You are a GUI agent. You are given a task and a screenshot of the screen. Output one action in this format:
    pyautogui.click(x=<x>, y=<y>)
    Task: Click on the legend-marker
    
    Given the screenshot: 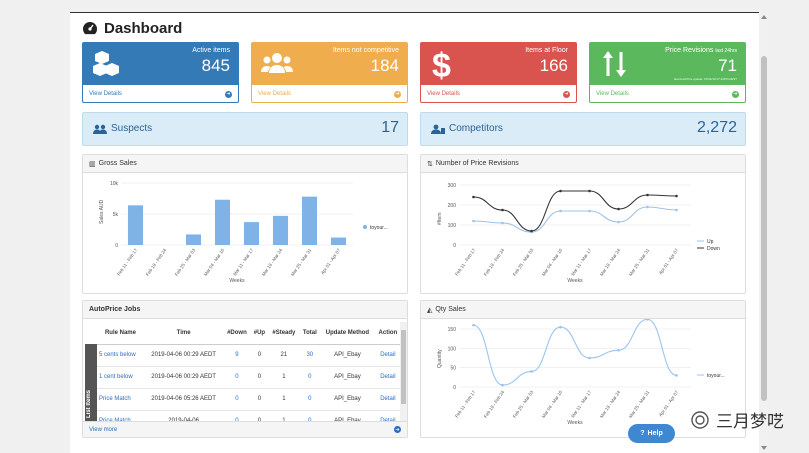 What is the action you would take?
    pyautogui.click(x=365, y=227)
    